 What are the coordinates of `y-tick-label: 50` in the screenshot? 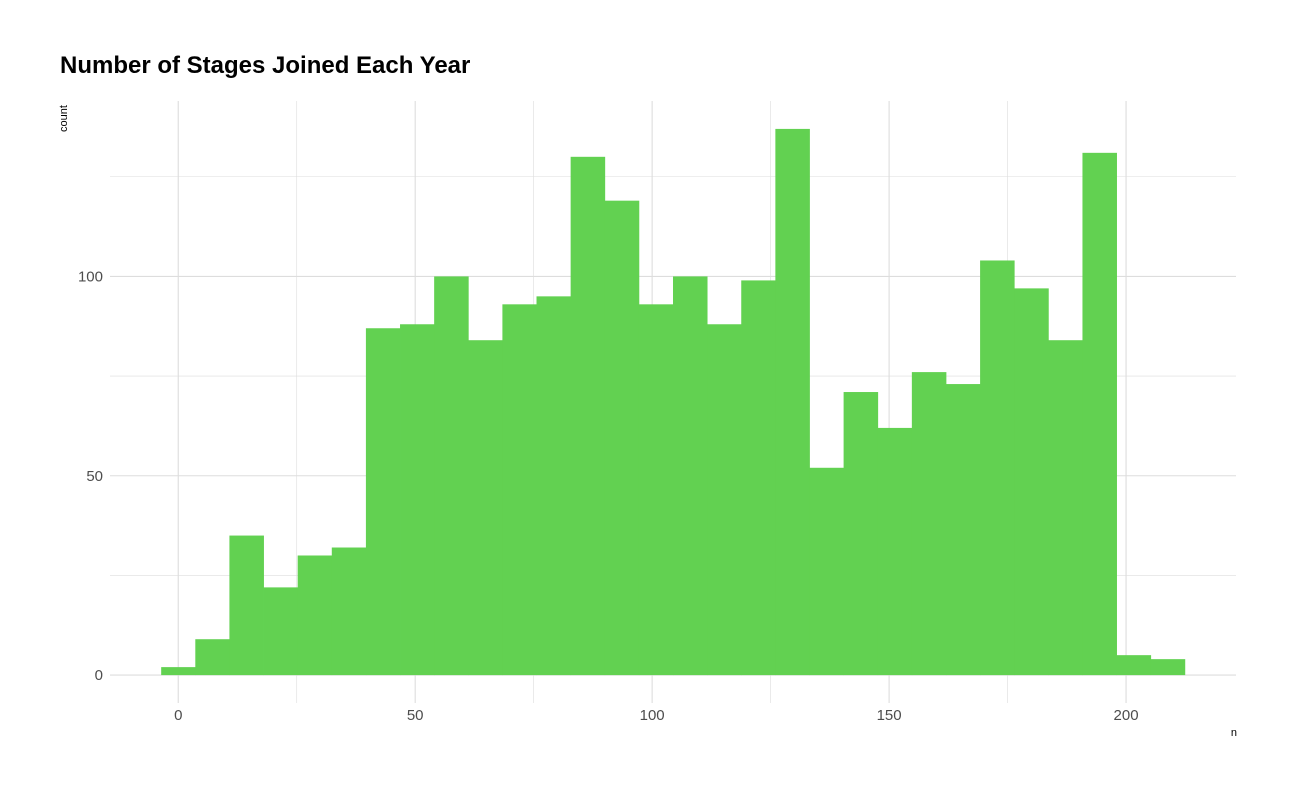 It's located at (94, 476).